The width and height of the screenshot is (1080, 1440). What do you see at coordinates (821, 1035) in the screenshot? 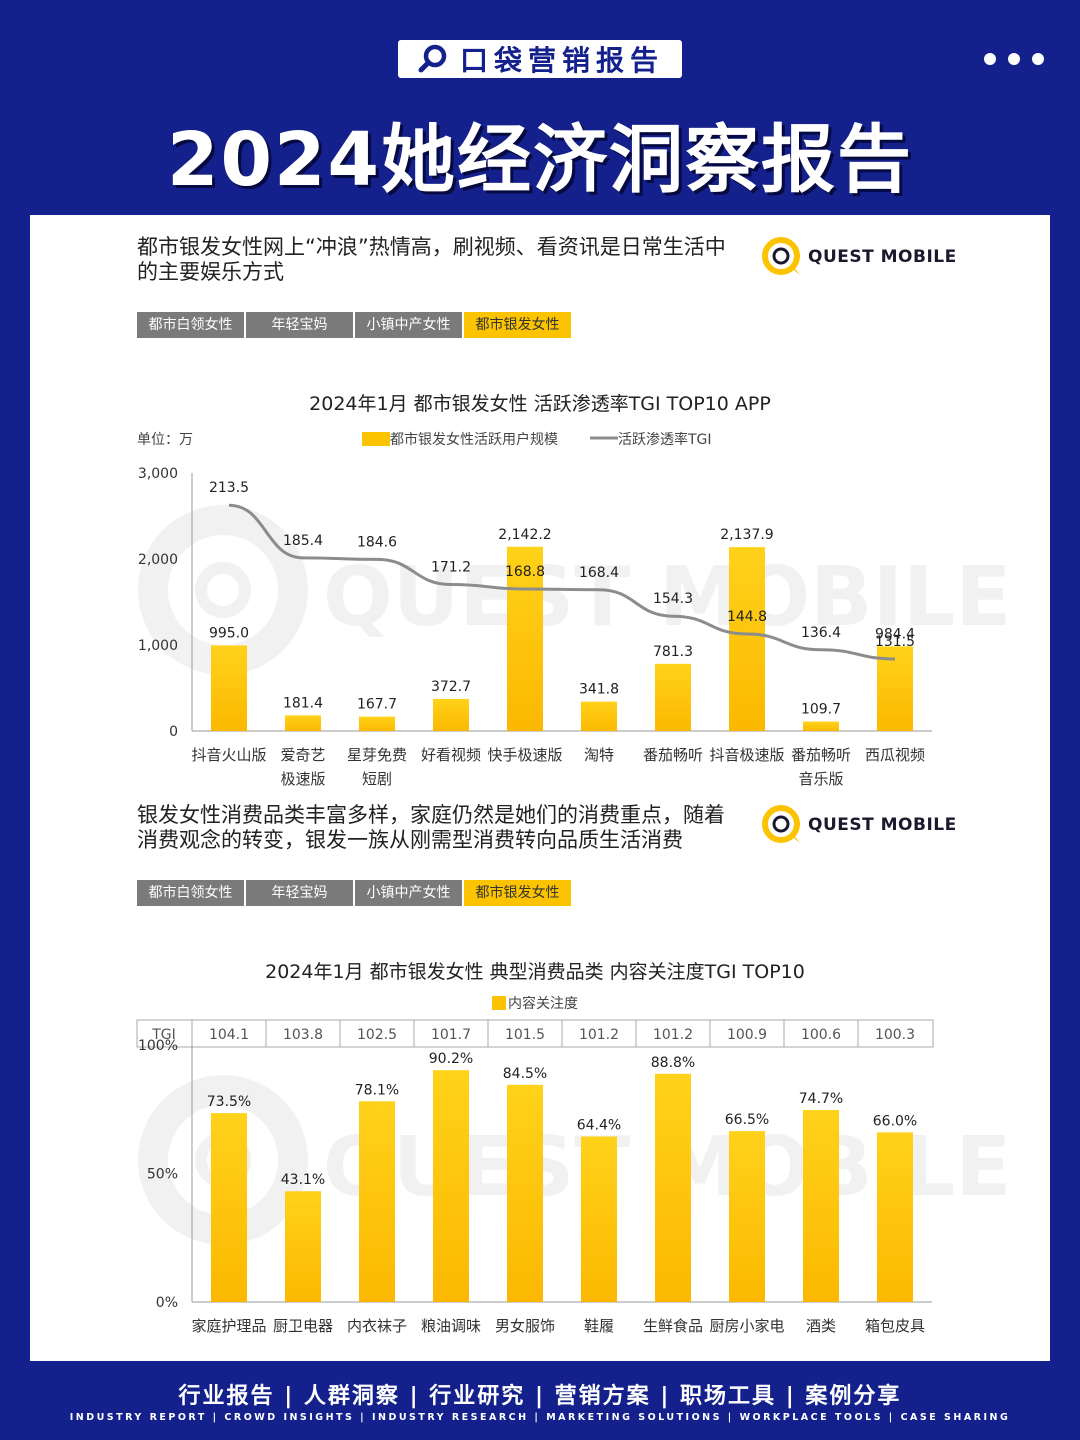
I see `tgi-table-cell: 100.6` at bounding box center [821, 1035].